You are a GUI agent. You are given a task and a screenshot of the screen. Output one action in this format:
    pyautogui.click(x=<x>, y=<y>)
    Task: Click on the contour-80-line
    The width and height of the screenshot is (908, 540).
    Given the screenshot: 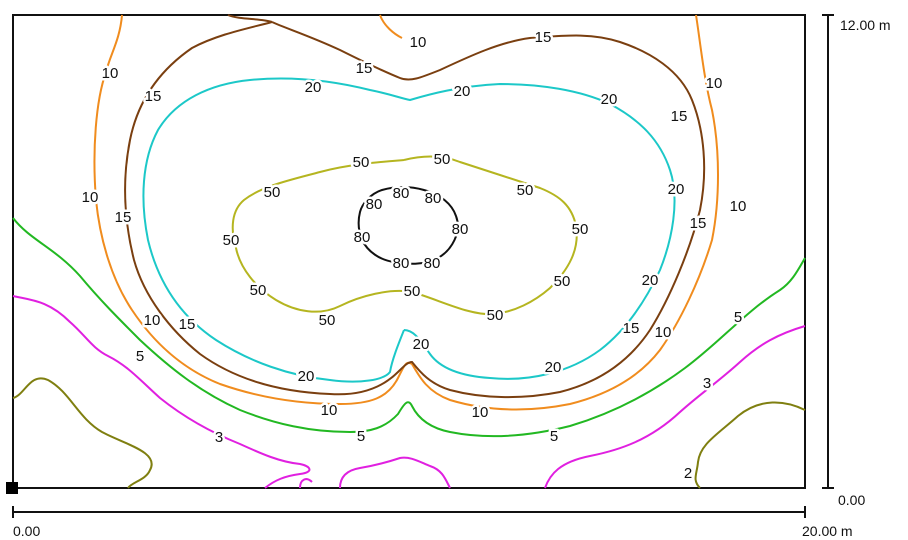 What is the action you would take?
    pyautogui.click(x=408, y=225)
    